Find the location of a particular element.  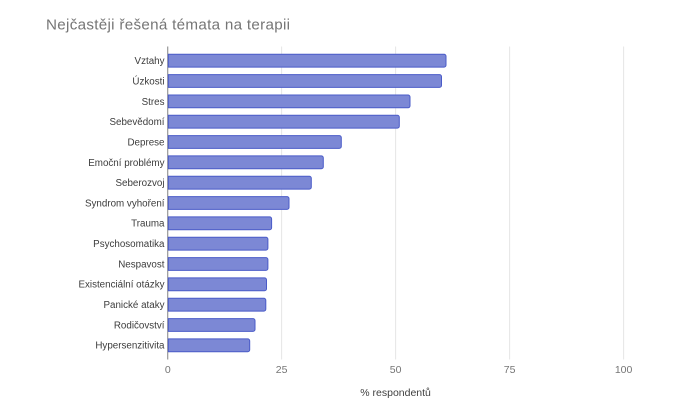

svg-text: % respondentů is located at coordinates (395, 393).